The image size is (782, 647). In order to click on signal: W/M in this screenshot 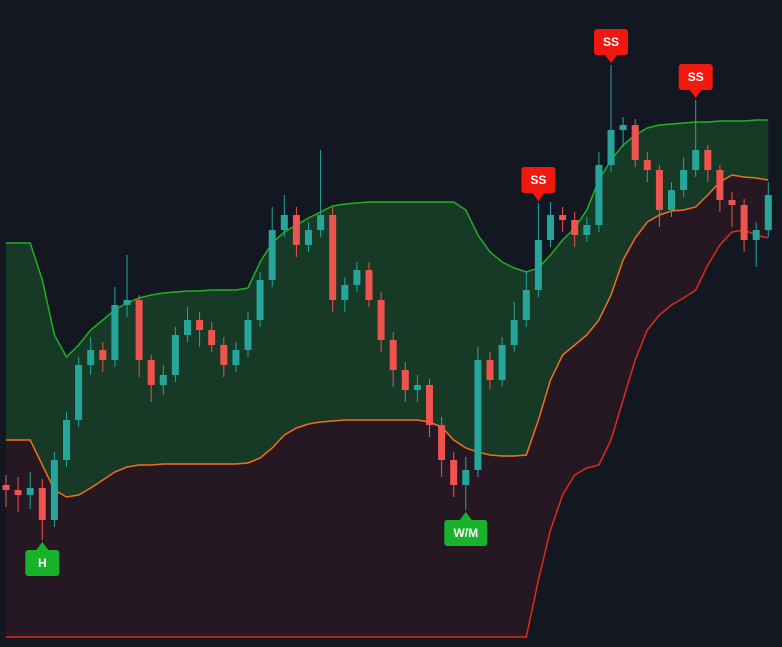, I will do `click(466, 529)`.